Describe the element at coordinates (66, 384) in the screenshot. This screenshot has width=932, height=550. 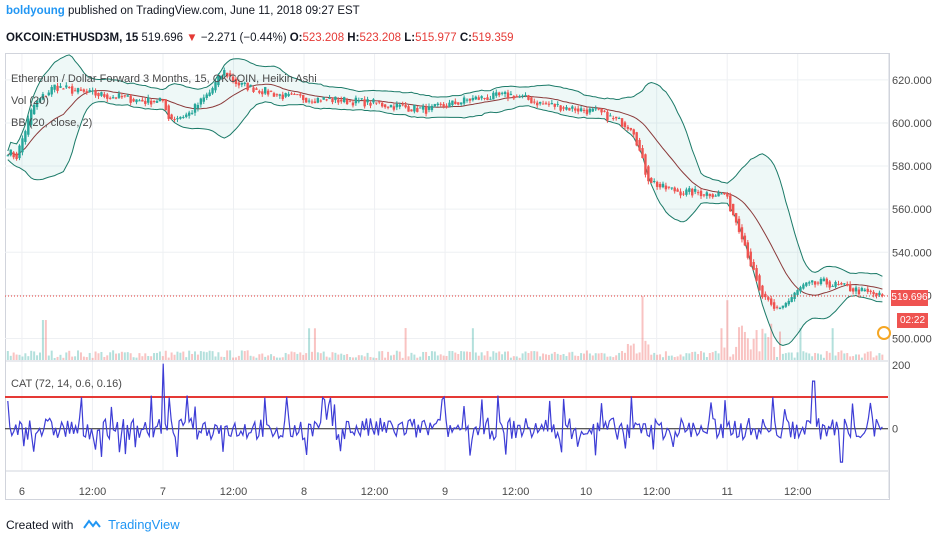
I see `cat-legend: CAT (72, 14, 0.6, 0.16)` at that location.